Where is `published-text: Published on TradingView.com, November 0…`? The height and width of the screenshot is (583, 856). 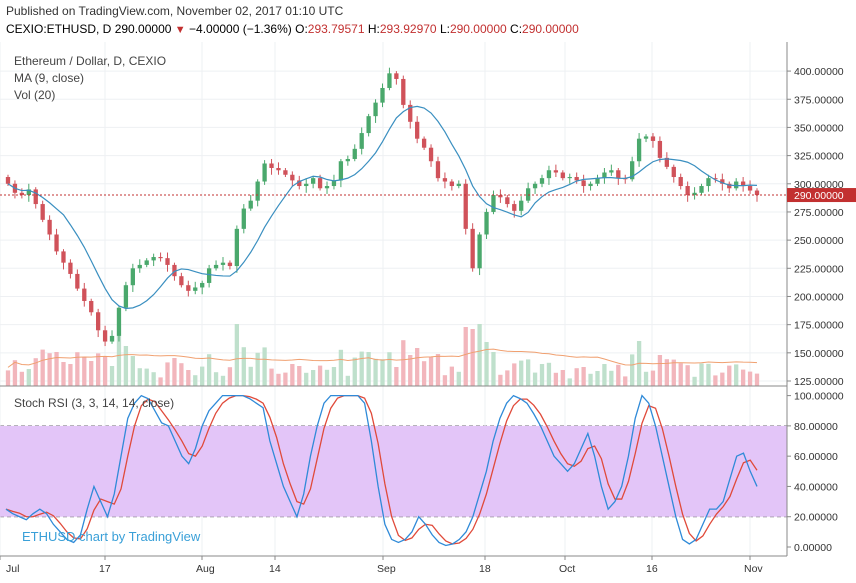
published-text: Published on TradingView.com, November 0… is located at coordinates (175, 11).